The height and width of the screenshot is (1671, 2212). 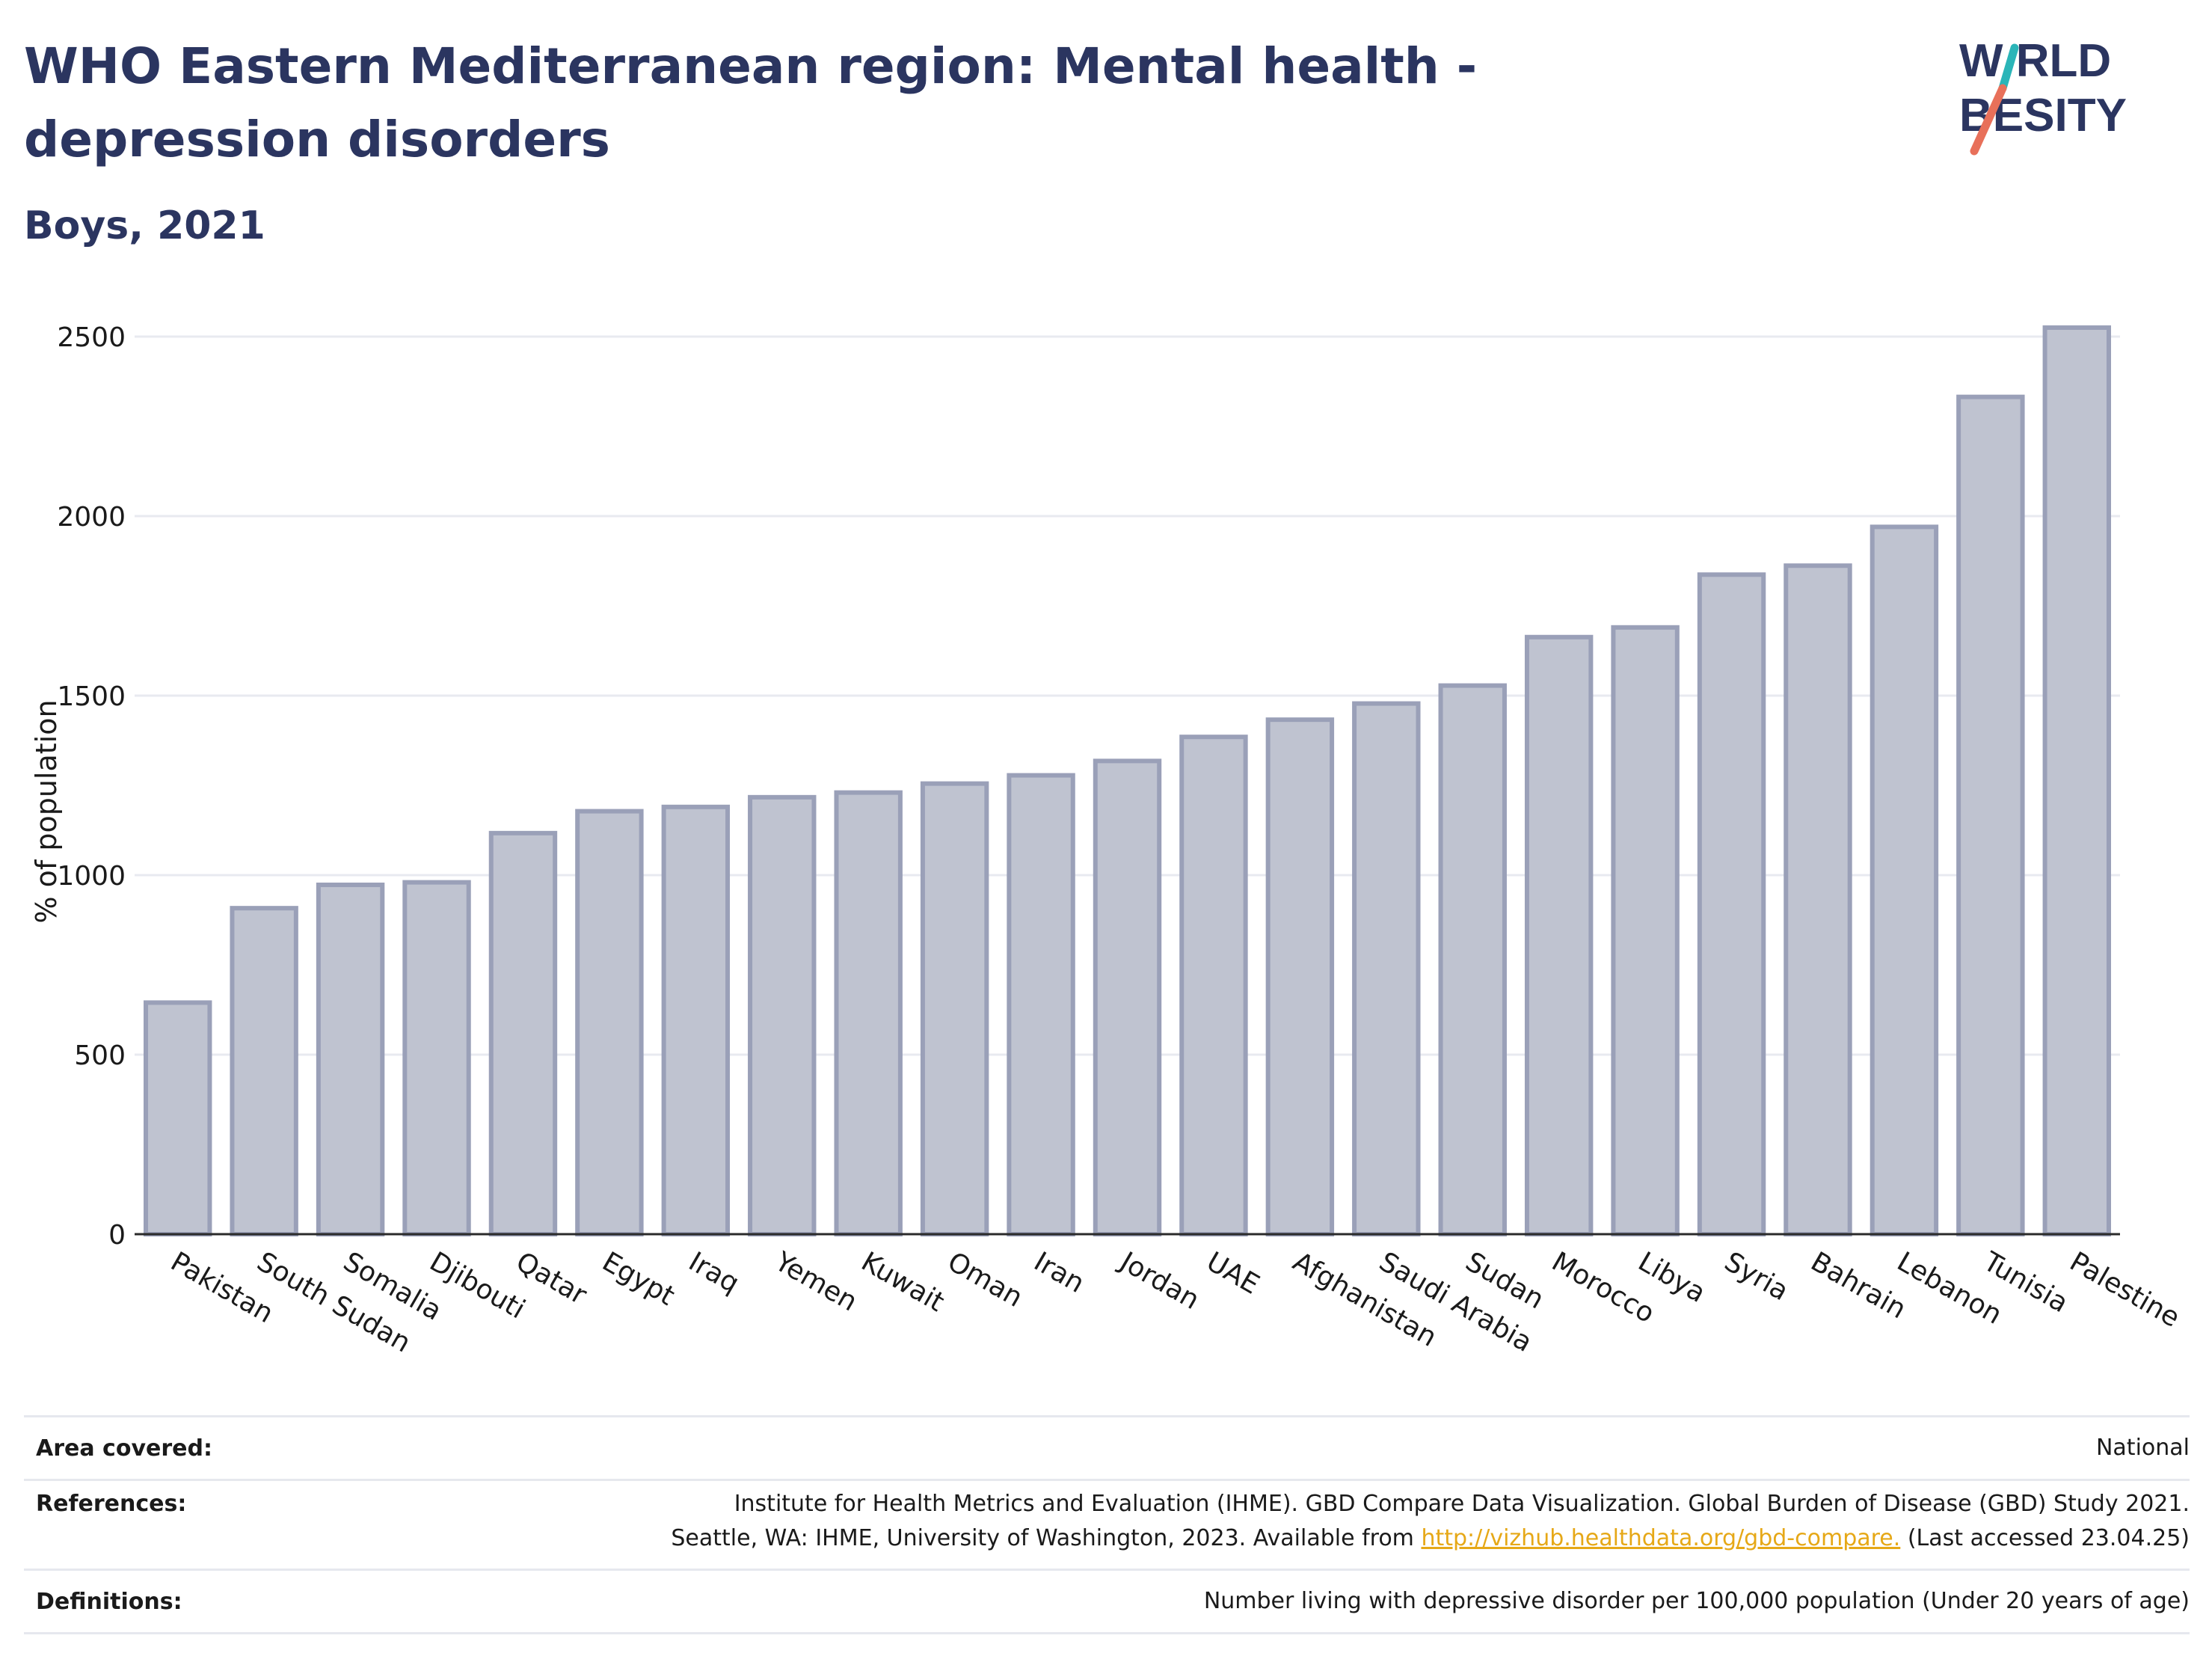 What do you see at coordinates (1107, 1447) in the screenshot?
I see `footer-row-area: Area covered: National` at bounding box center [1107, 1447].